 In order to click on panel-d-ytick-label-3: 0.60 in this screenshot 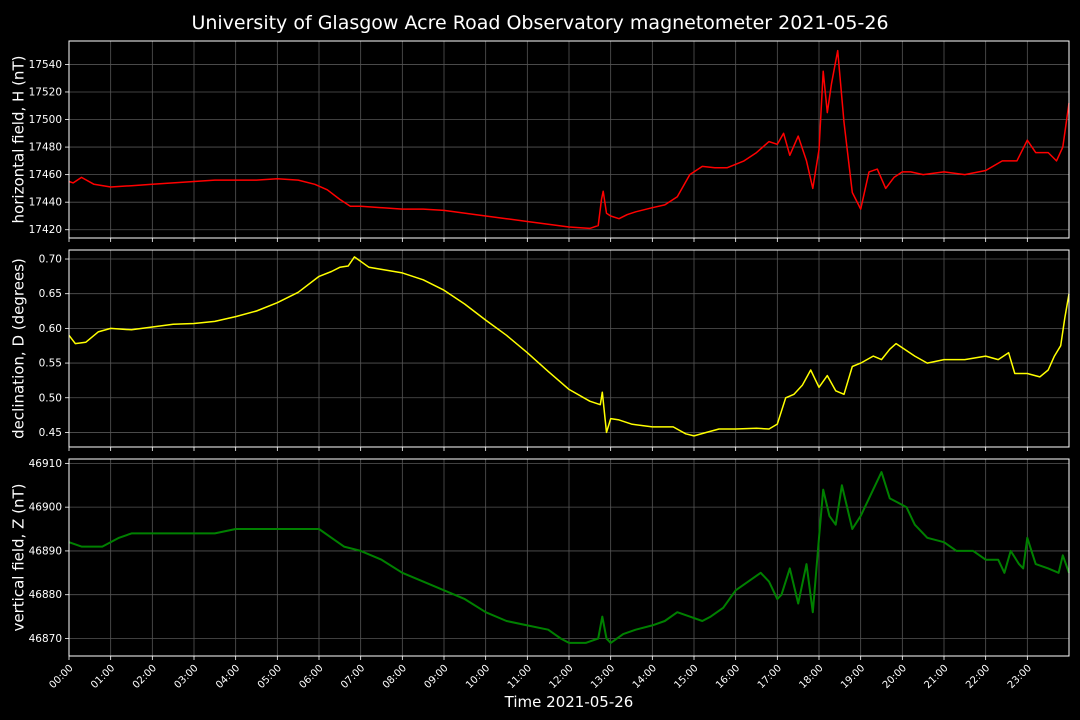, I will do `click(50, 329)`.